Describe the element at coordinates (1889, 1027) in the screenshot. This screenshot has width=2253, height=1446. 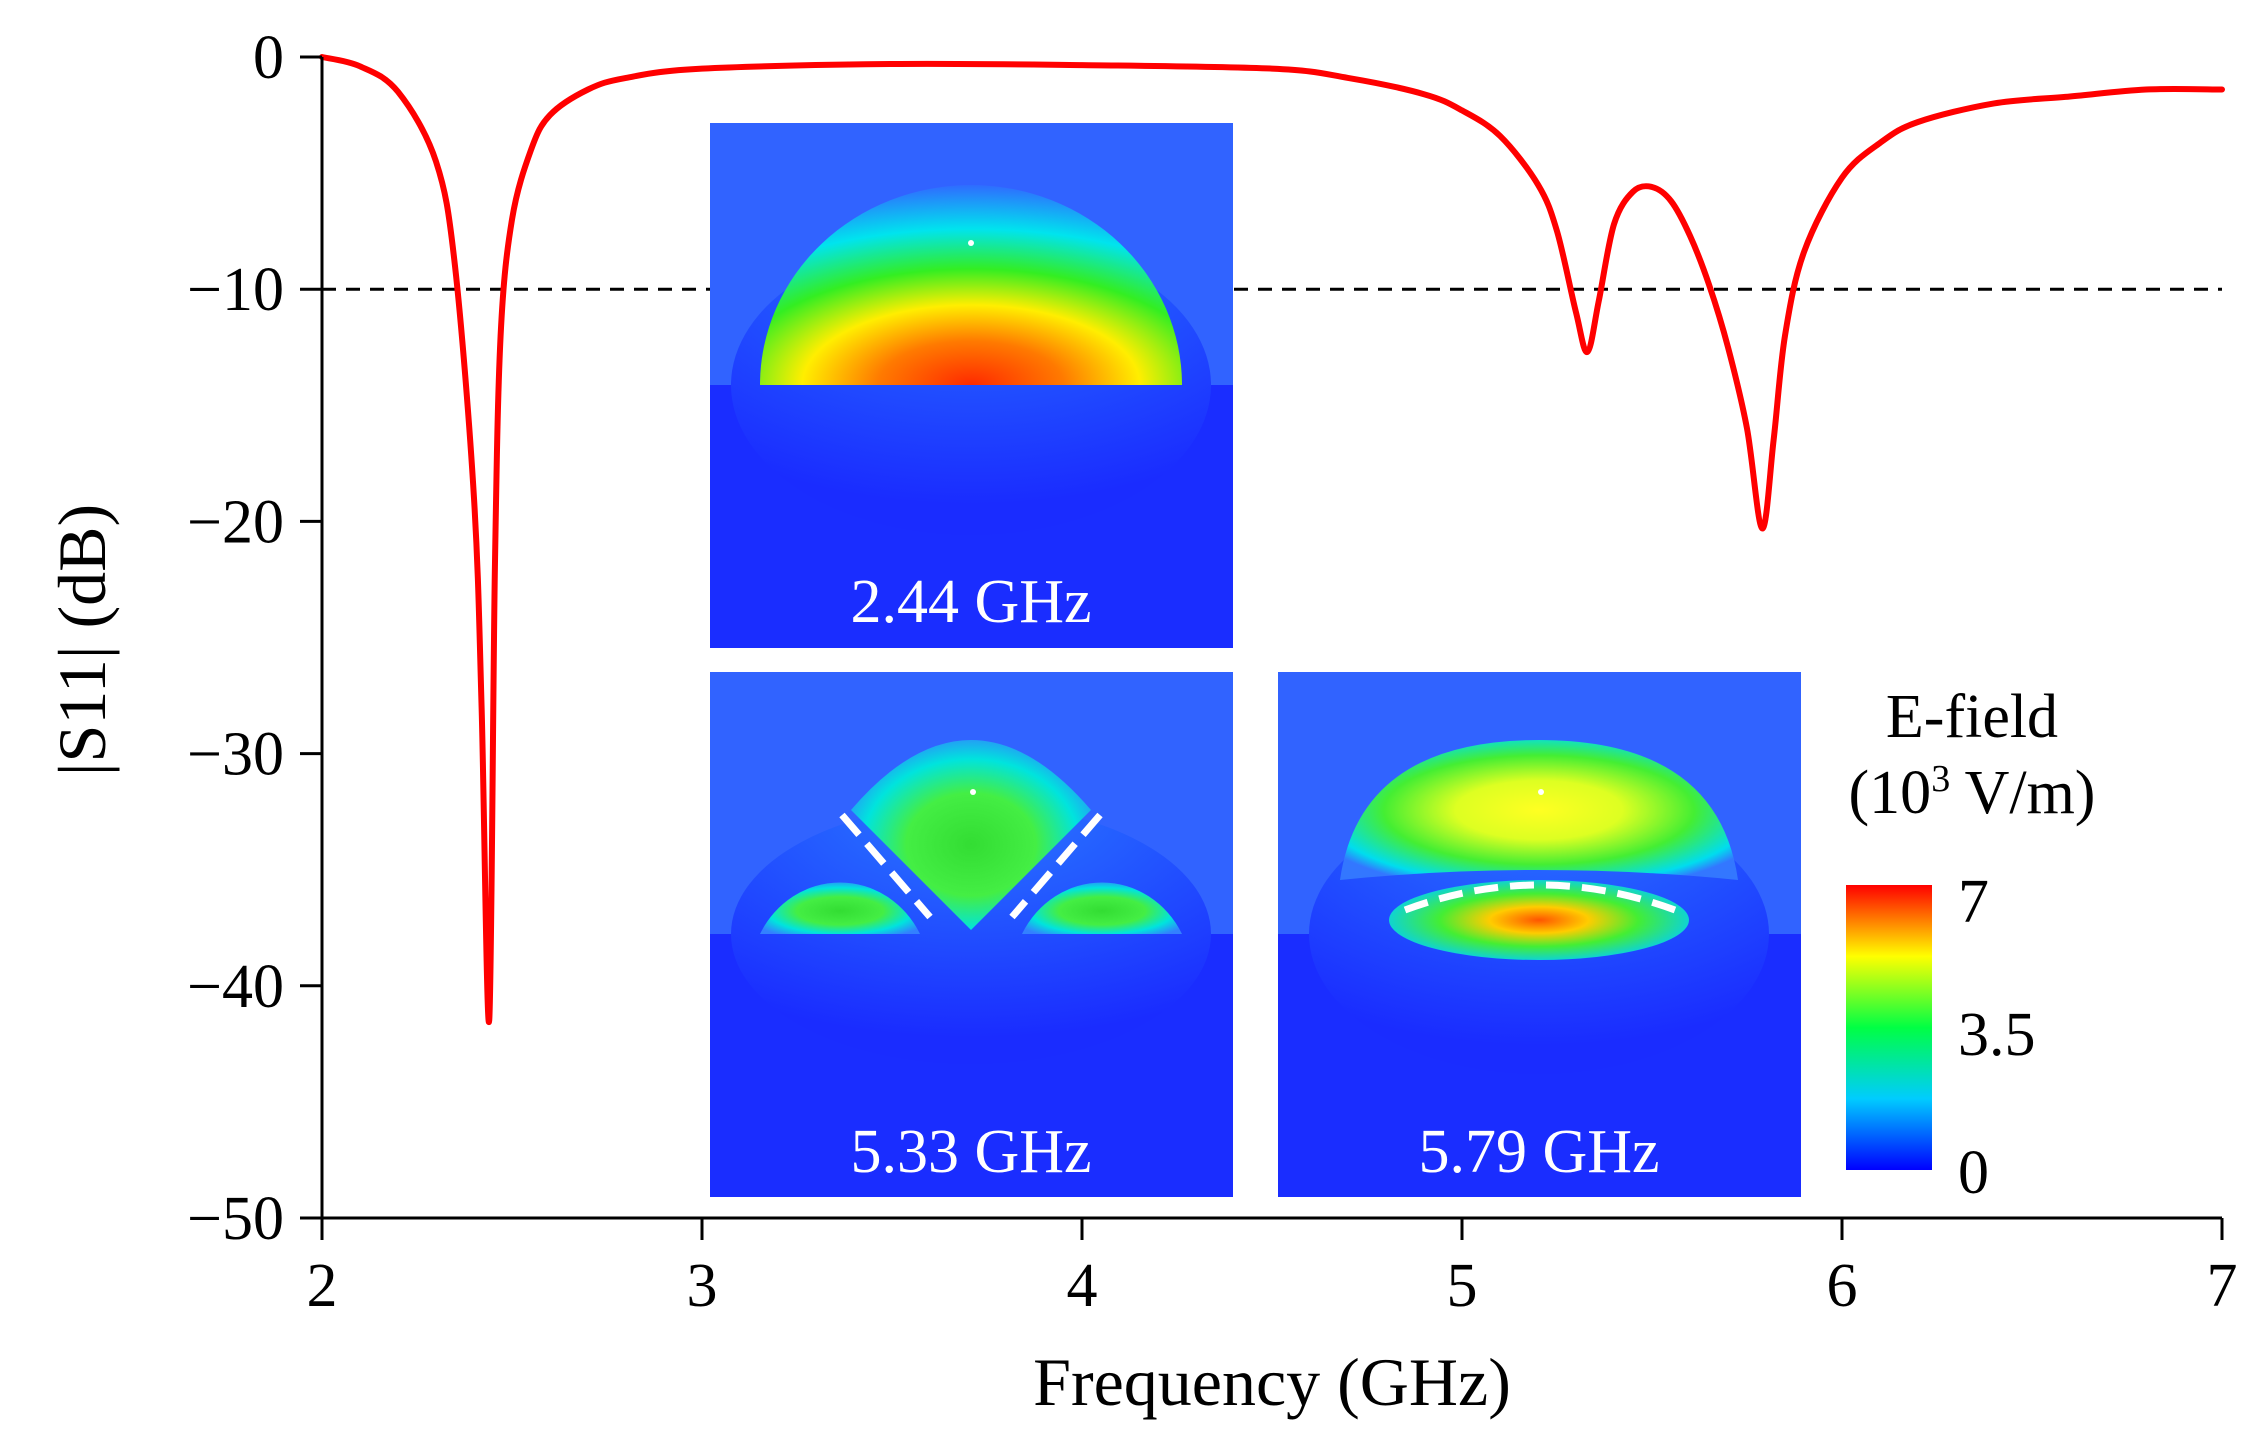
I see `colorbar-gradient` at that location.